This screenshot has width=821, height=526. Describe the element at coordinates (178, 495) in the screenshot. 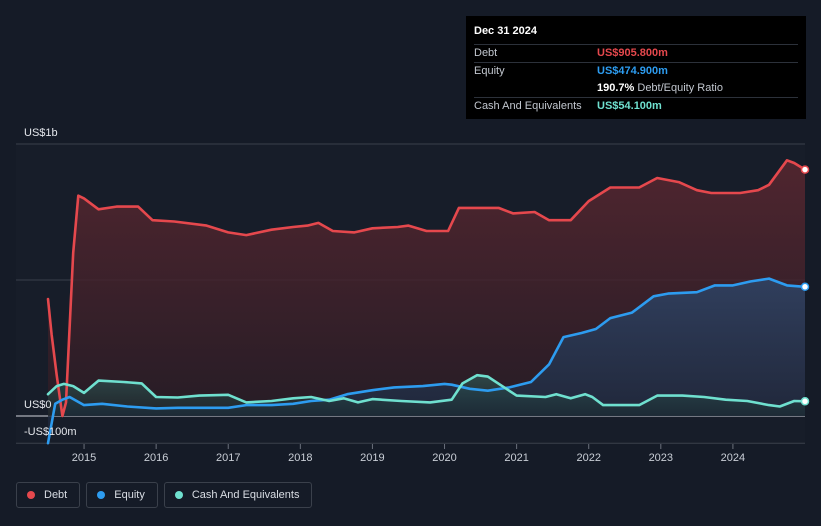

I see `cash-dot-icon` at that location.